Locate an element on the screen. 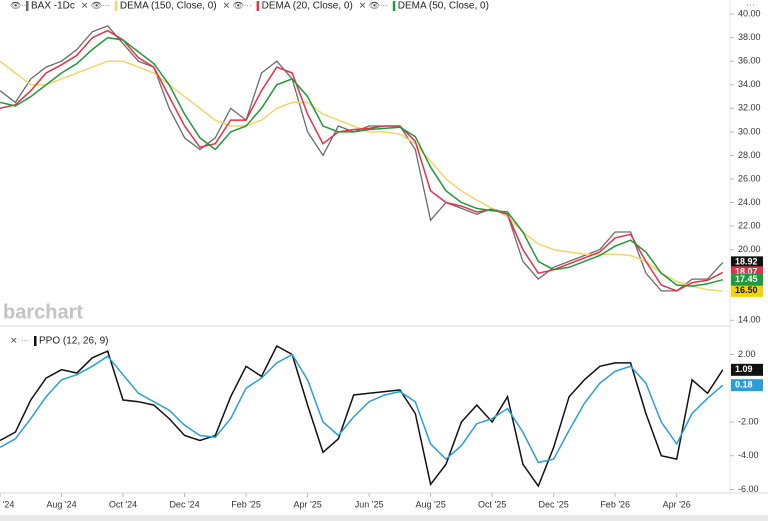  y-tick-label: 36.00 is located at coordinates (749, 61).